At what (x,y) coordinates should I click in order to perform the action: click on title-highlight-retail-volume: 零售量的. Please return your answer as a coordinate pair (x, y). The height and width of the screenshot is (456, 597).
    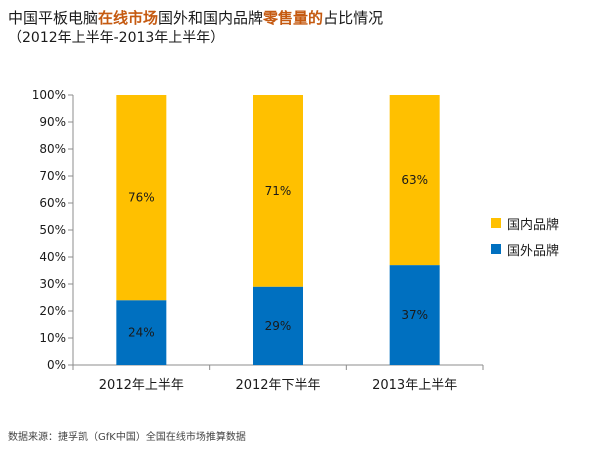
    Looking at the image, I should click on (293, 18).